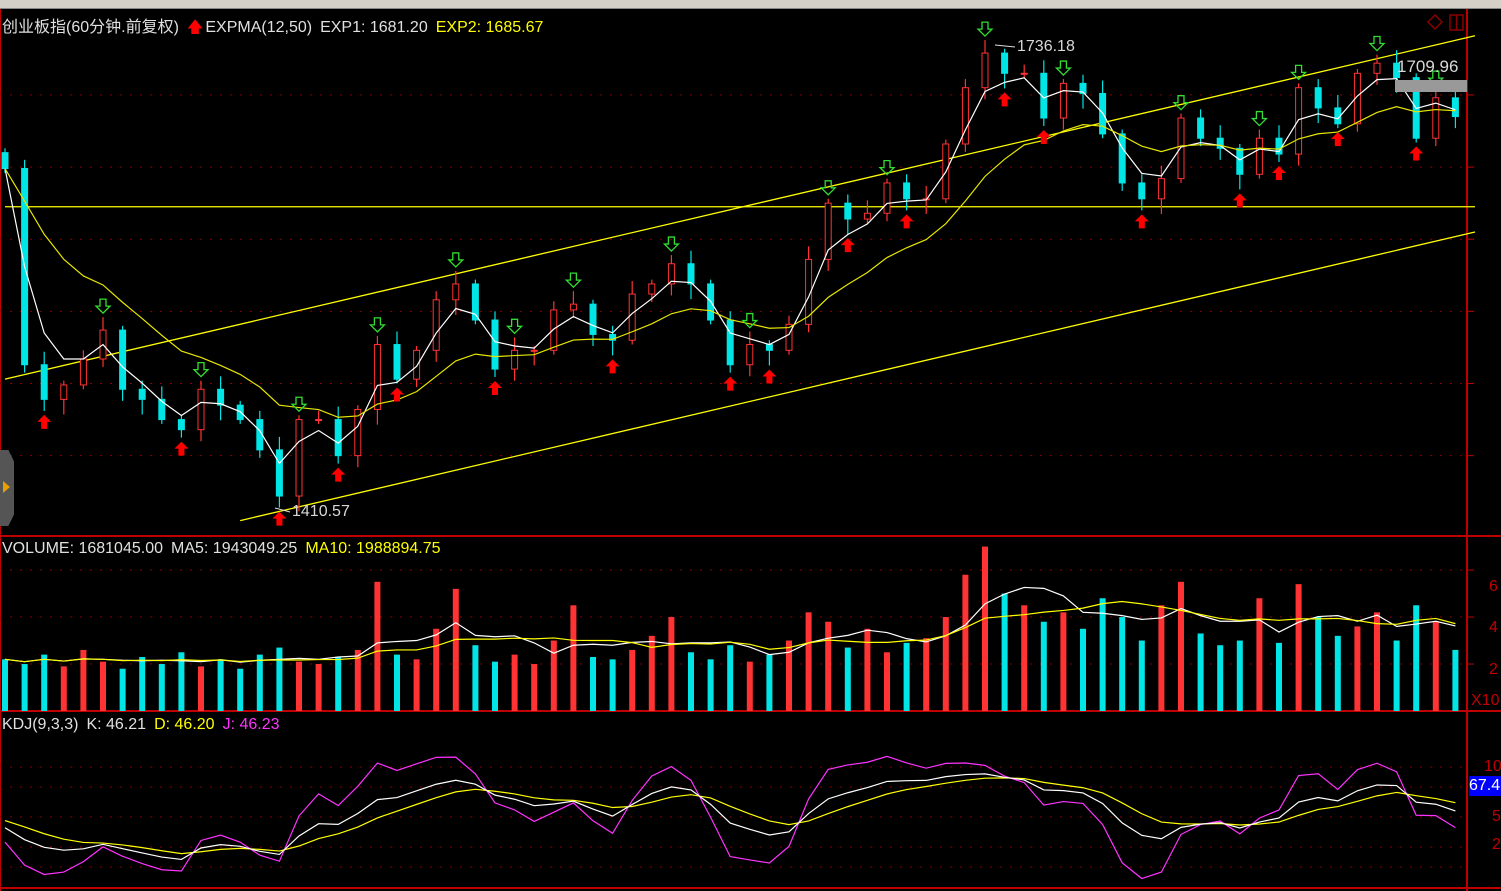  Describe the element at coordinates (1457, 23) in the screenshot. I see `split-window-icon` at that location.